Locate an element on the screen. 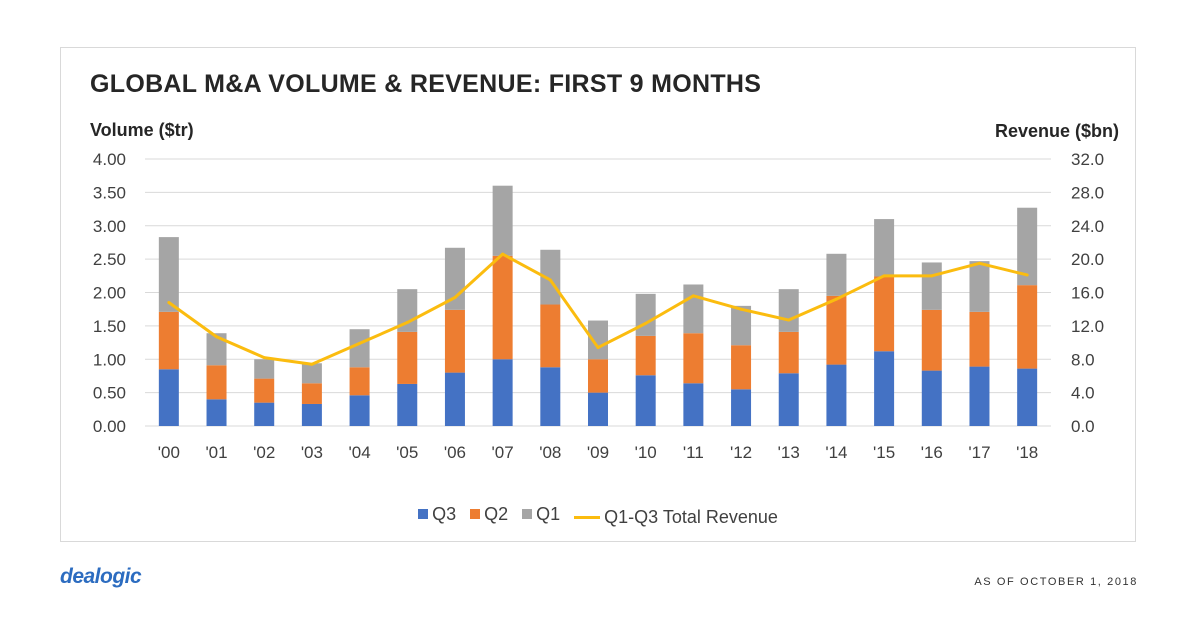  x-tick-label: '18 is located at coordinates (1027, 452).